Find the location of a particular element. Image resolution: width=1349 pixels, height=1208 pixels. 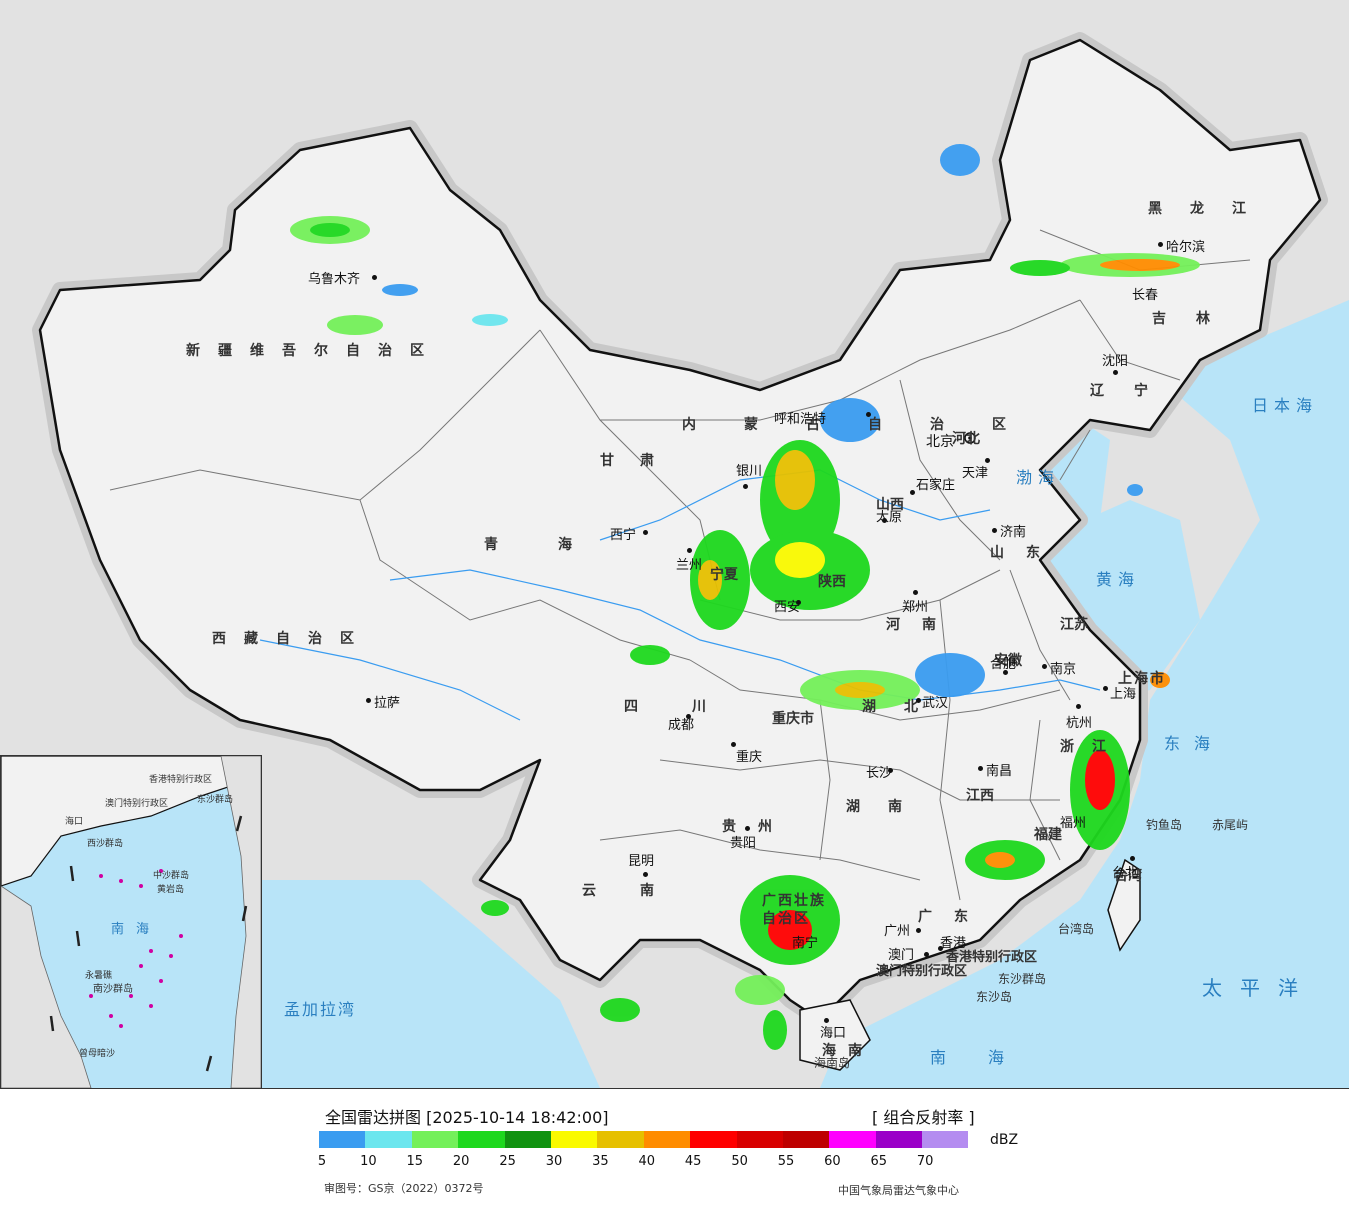

province-shandong: 山东 is located at coordinates (1026, 553).